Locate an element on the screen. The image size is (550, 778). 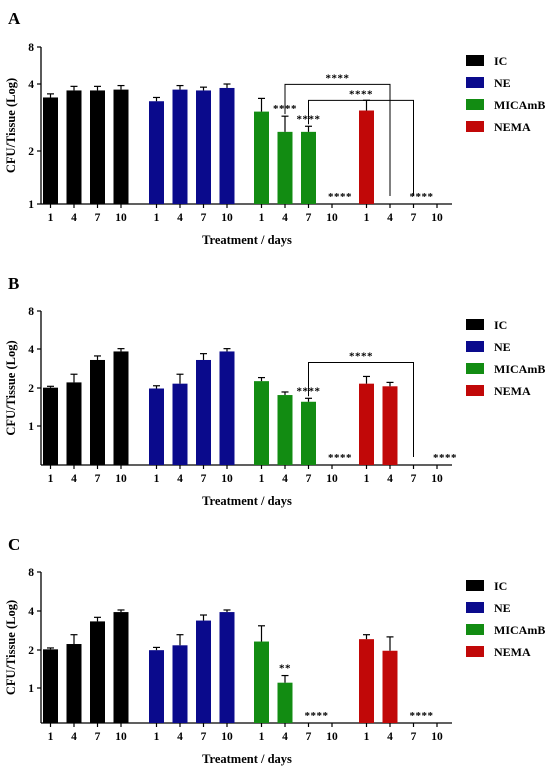
panel-label: C is located at coordinates (14, 544).